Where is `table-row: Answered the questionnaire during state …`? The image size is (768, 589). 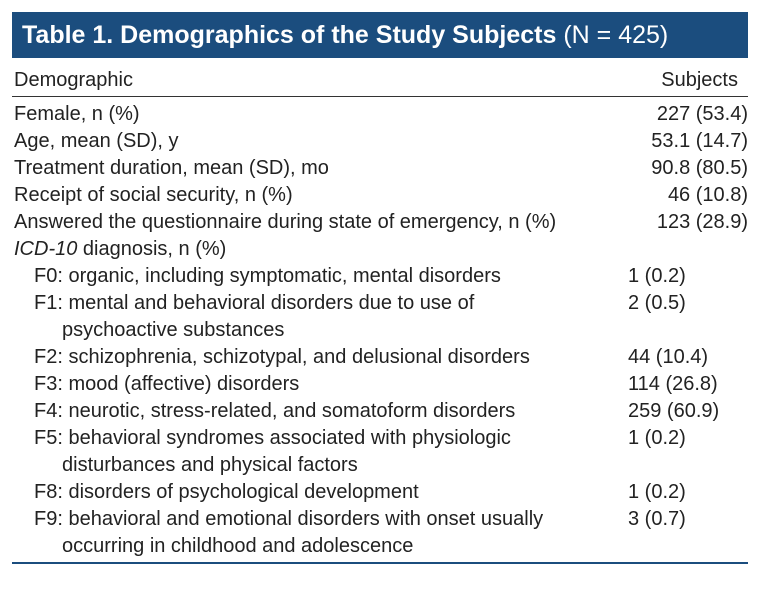 table-row: Answered the questionnaire during state … is located at coordinates (380, 222).